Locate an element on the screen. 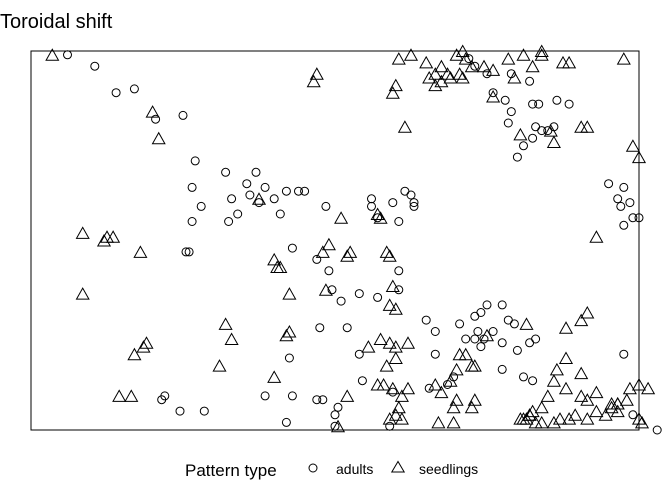 Image resolution: width=672 pixels, height=480 pixels. legend-label-adults: adults is located at coordinates (354, 469).